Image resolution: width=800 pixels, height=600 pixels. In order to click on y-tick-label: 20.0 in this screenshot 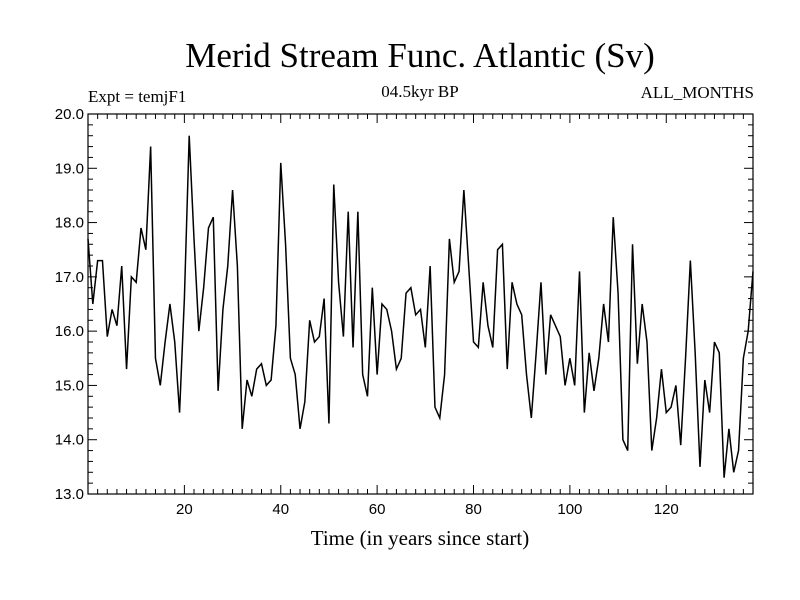, I will do `click(69, 114)`.